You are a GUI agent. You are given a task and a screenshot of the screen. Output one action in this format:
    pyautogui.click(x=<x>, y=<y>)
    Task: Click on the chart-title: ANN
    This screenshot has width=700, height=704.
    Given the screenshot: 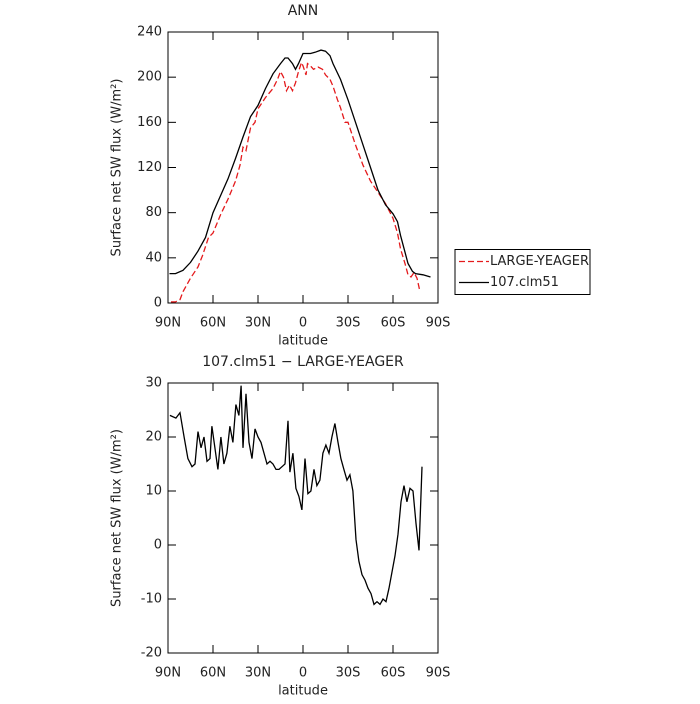 What is the action you would take?
    pyautogui.click(x=303, y=11)
    